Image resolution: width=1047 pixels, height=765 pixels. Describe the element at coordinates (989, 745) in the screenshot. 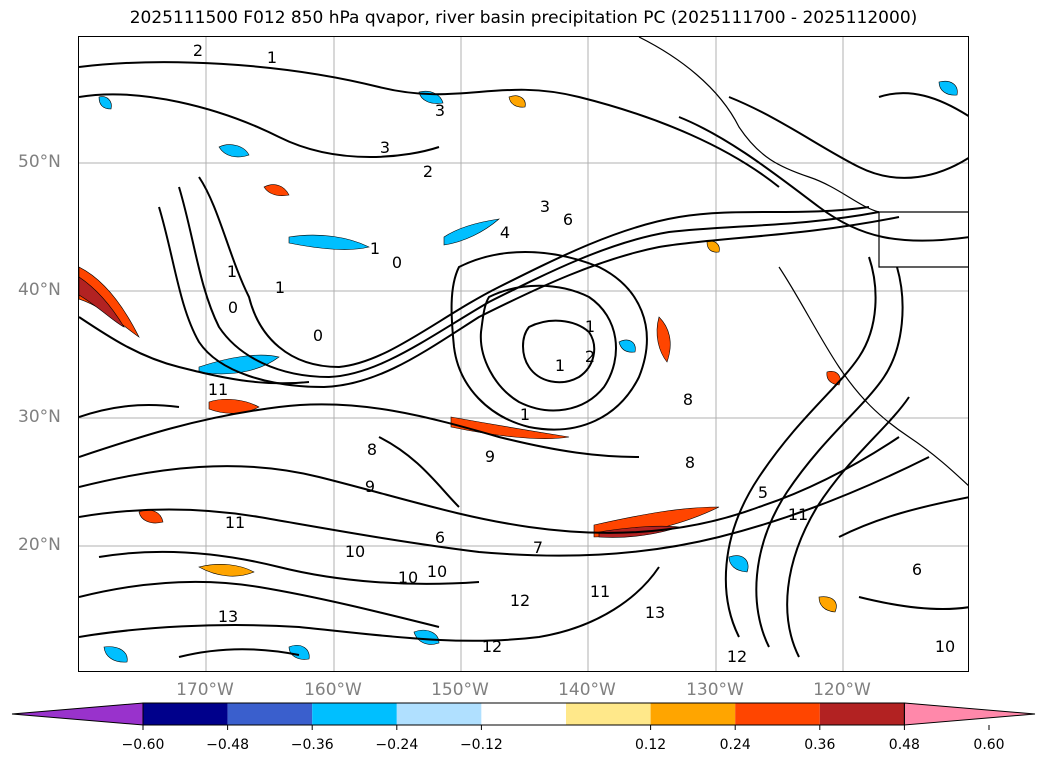

I see `colorbar-tick-label: 0.60` at that location.